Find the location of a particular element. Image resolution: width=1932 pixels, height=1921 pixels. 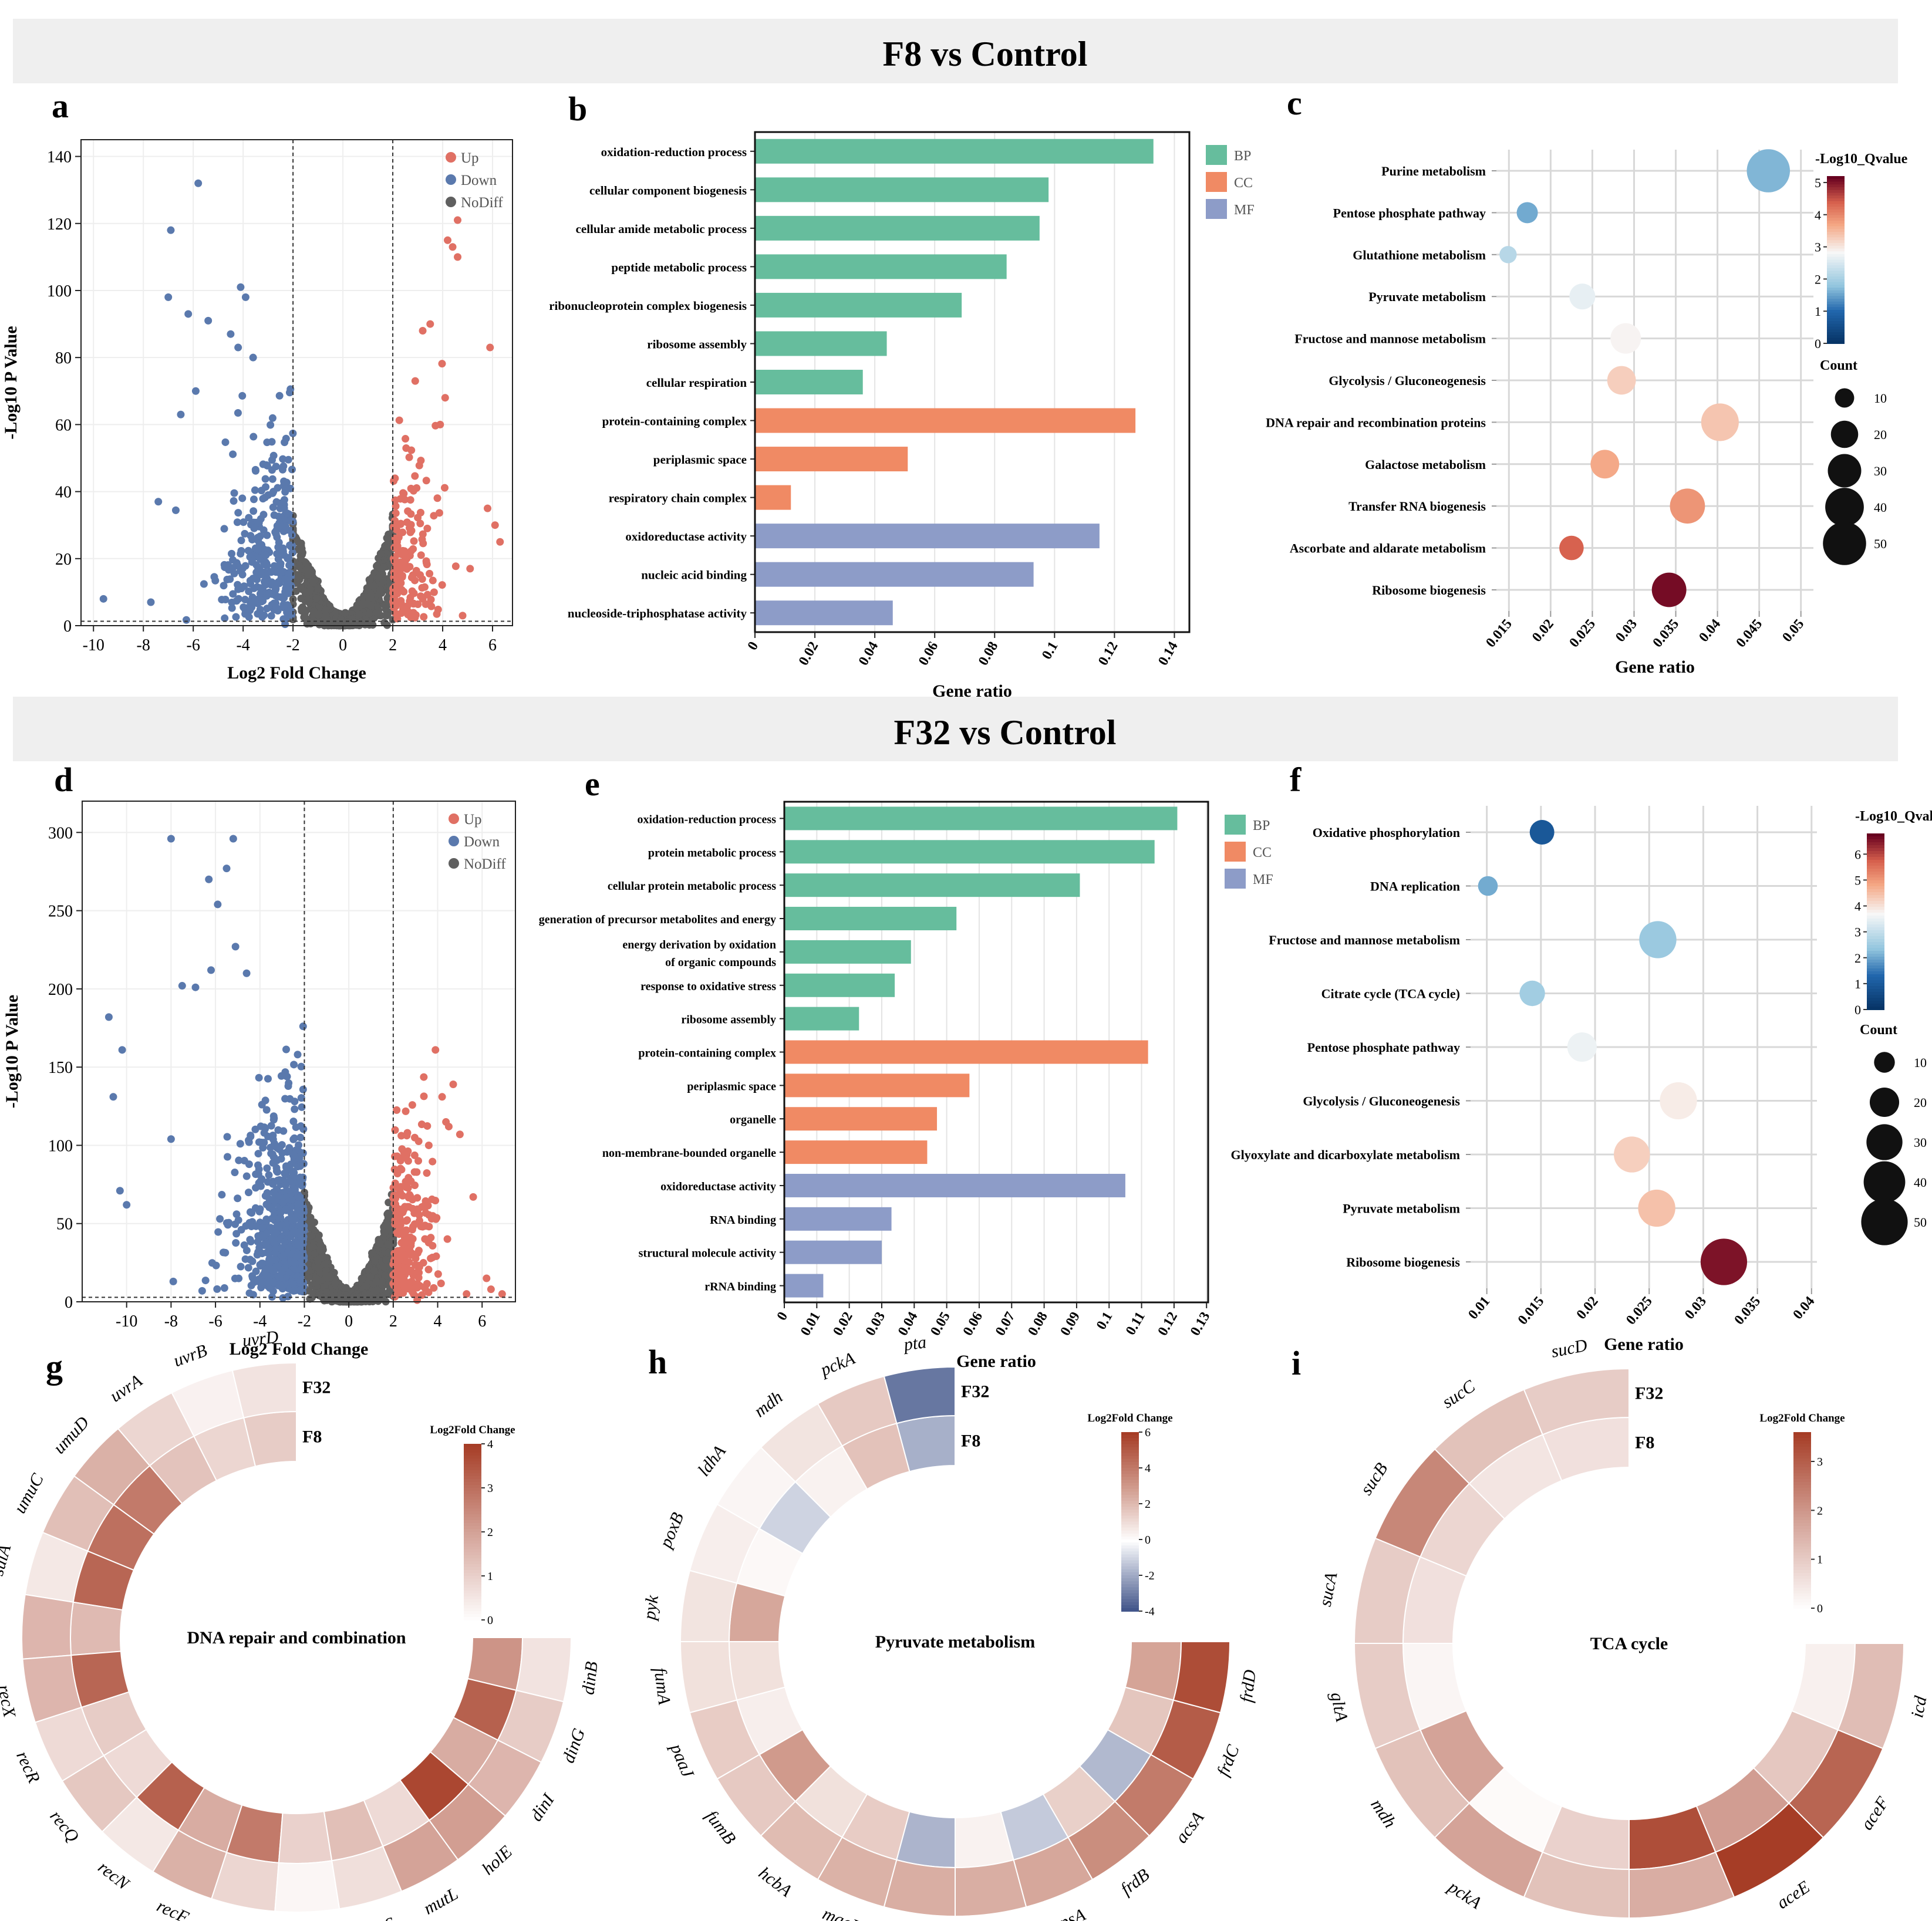

plot-frame is located at coordinates (972, 382).